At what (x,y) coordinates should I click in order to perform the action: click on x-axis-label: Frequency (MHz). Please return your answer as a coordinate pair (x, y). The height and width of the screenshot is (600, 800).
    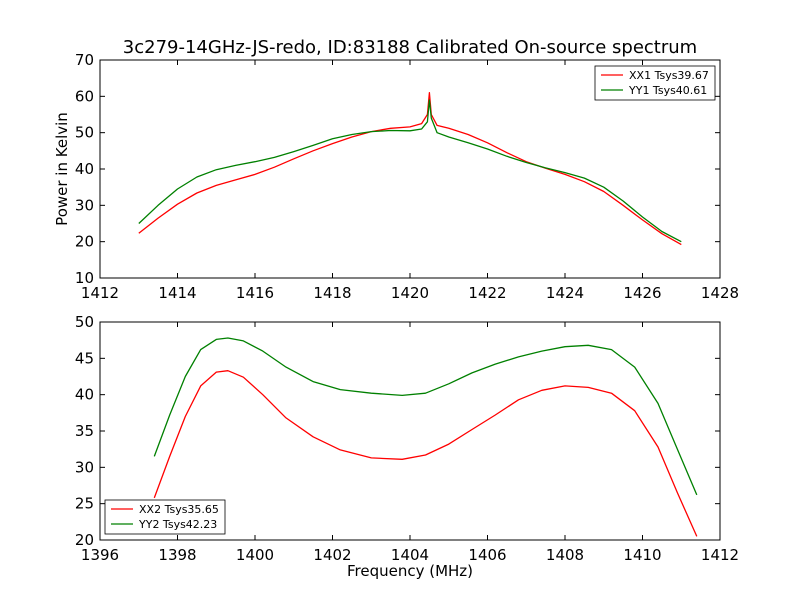
    Looking at the image, I should click on (410, 571).